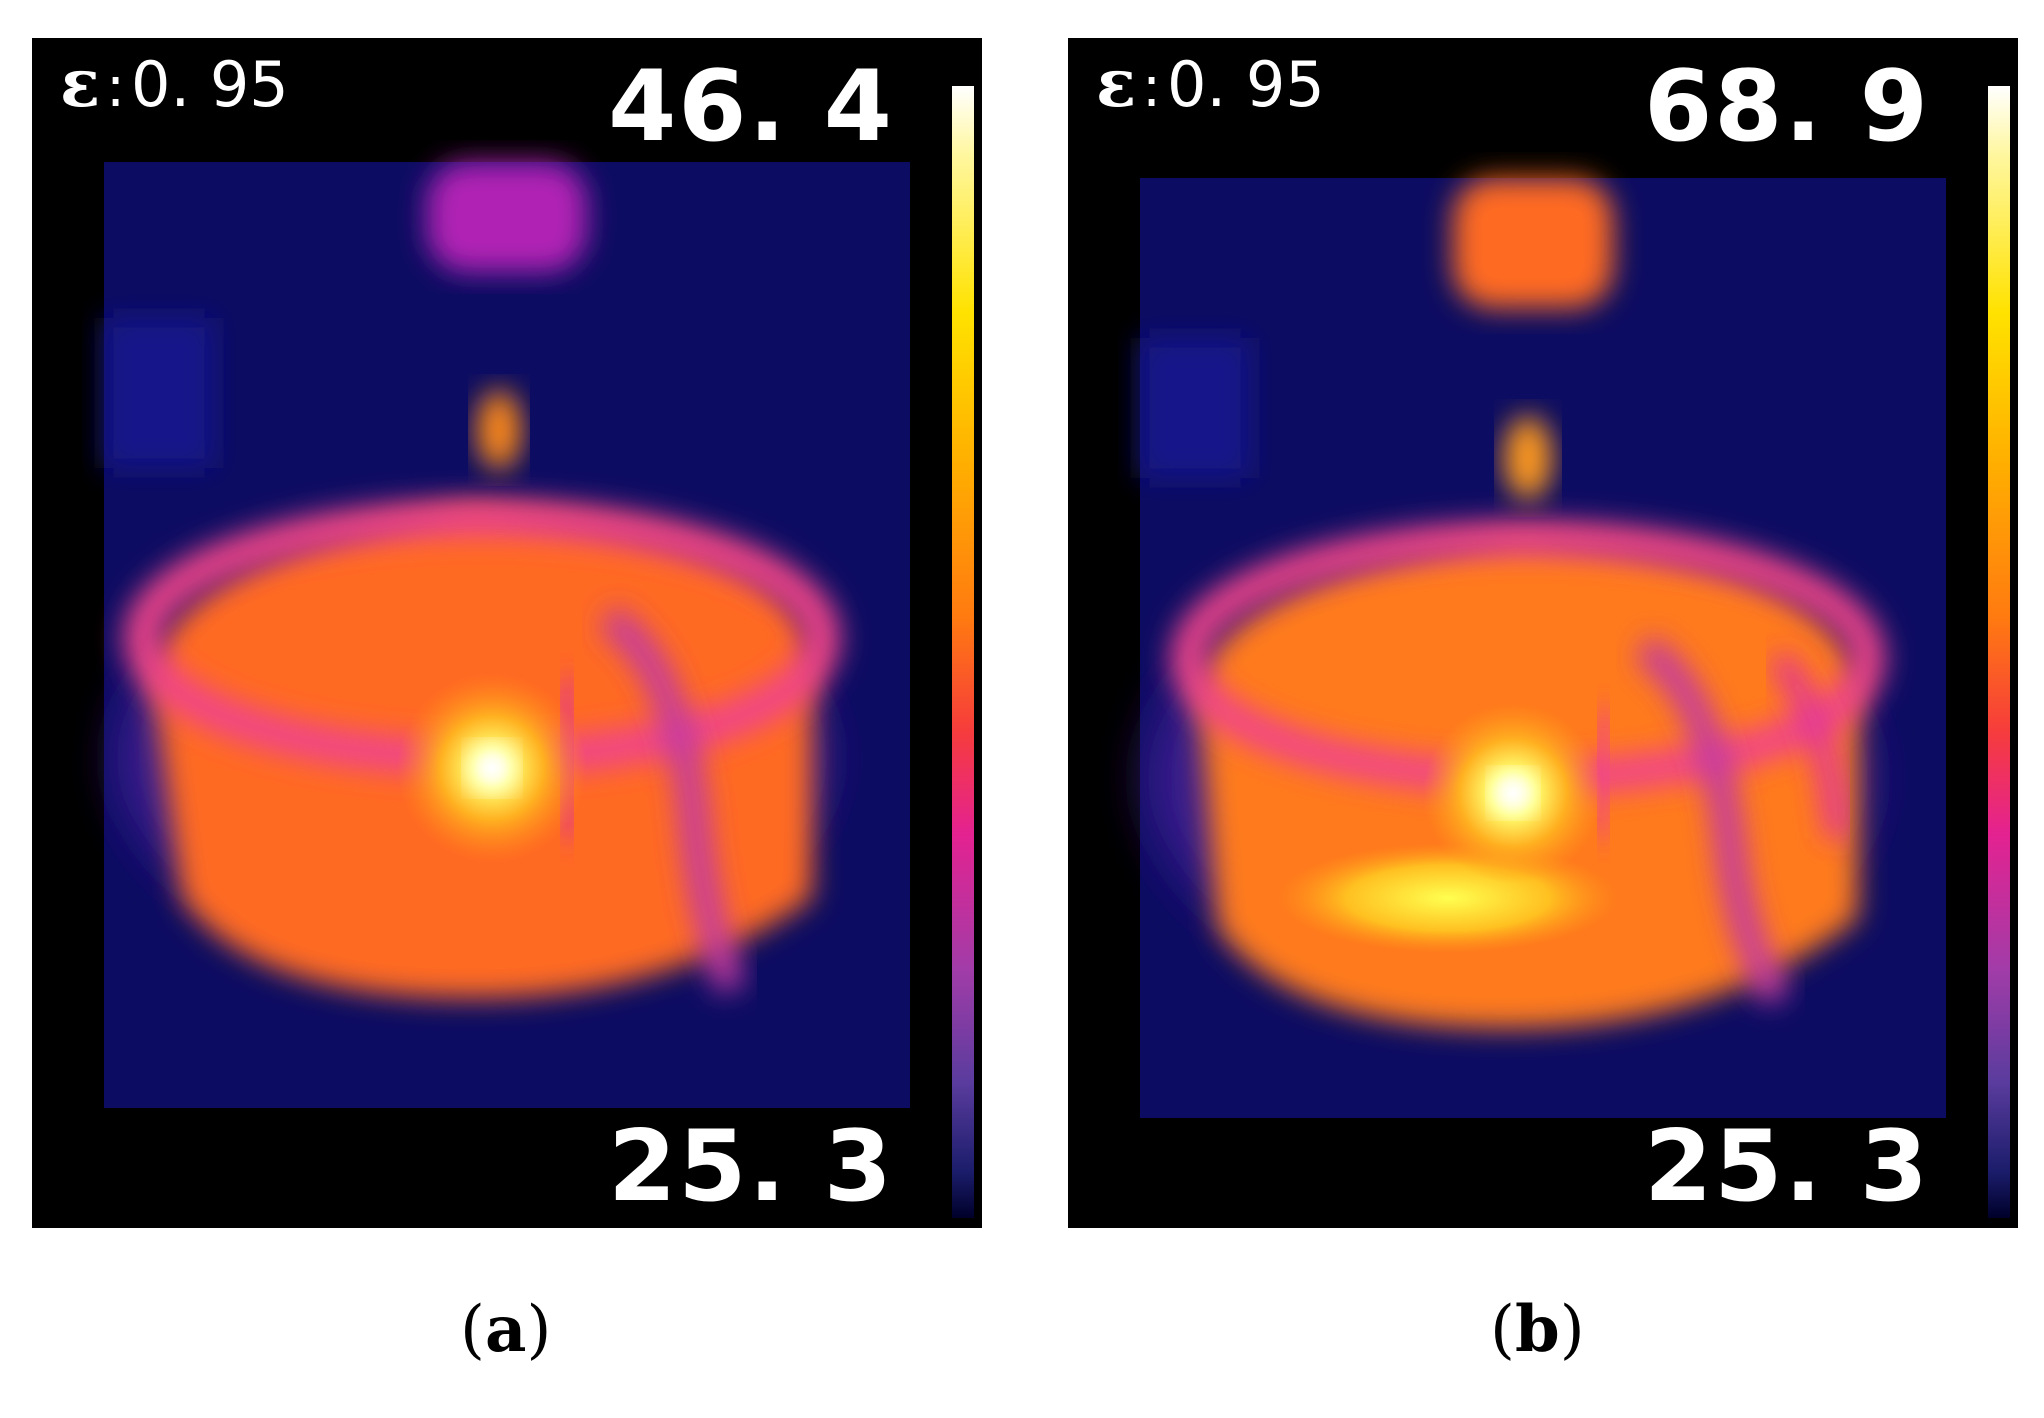 The height and width of the screenshot is (1418, 2044). I want to click on caption-letter: a, so click(505, 1329).